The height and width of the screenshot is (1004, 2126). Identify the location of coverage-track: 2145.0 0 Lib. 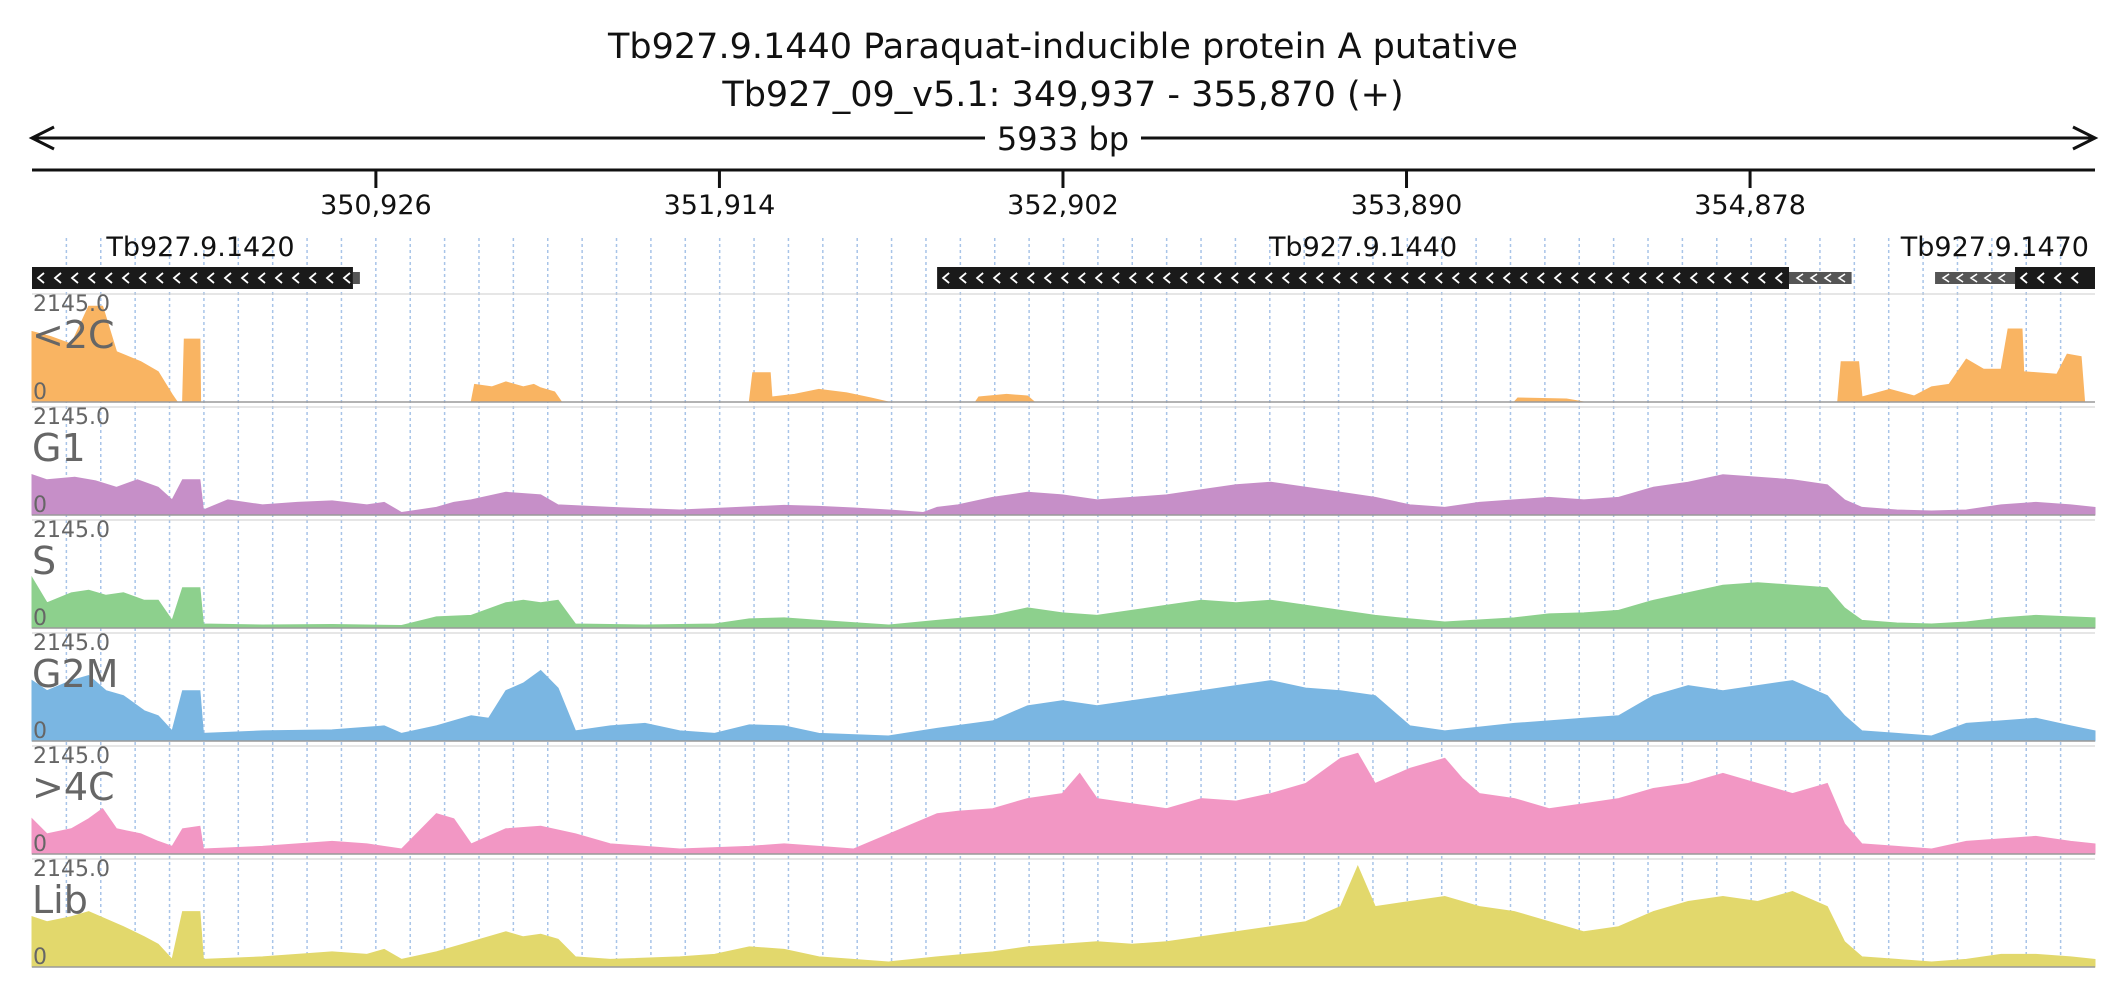
(1063, 913).